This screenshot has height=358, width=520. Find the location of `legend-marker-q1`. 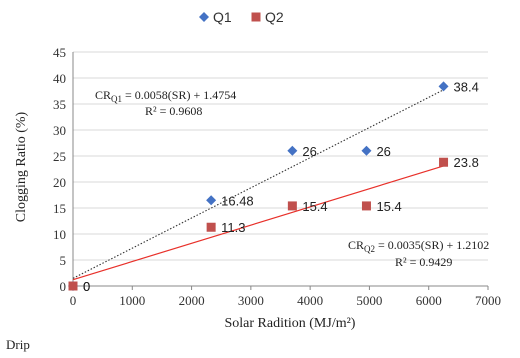

legend-marker-q1 is located at coordinates (204, 17).